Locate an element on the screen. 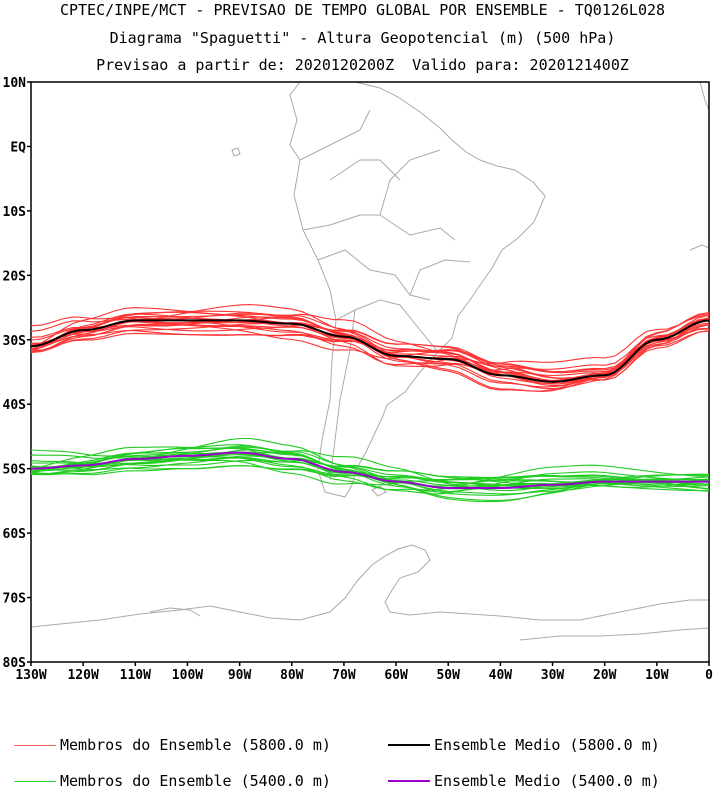 Image resolution: width=725 pixels, height=792 pixels. lon-tick-label: 110W is located at coordinates (135, 675).